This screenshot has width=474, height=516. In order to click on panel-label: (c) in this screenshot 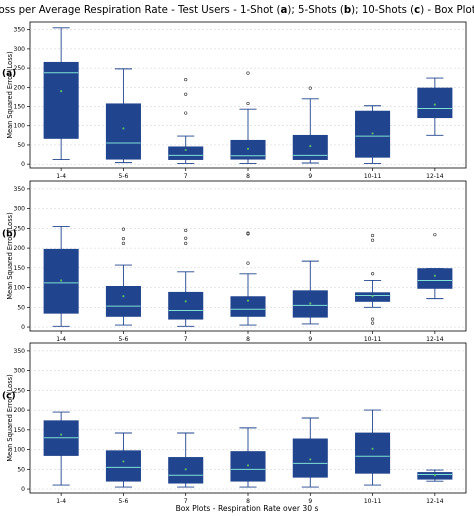, I will do `click(9, 396)`.